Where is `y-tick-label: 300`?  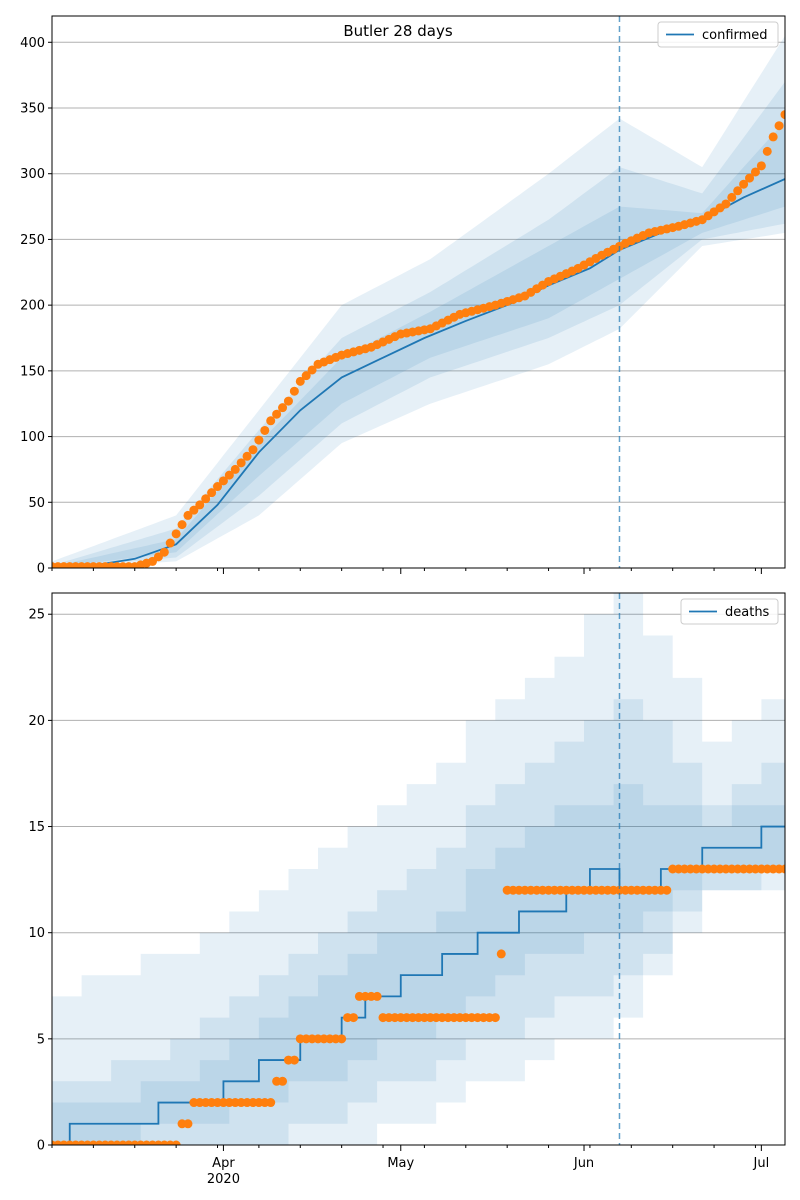 y-tick-label: 300 is located at coordinates (32, 174).